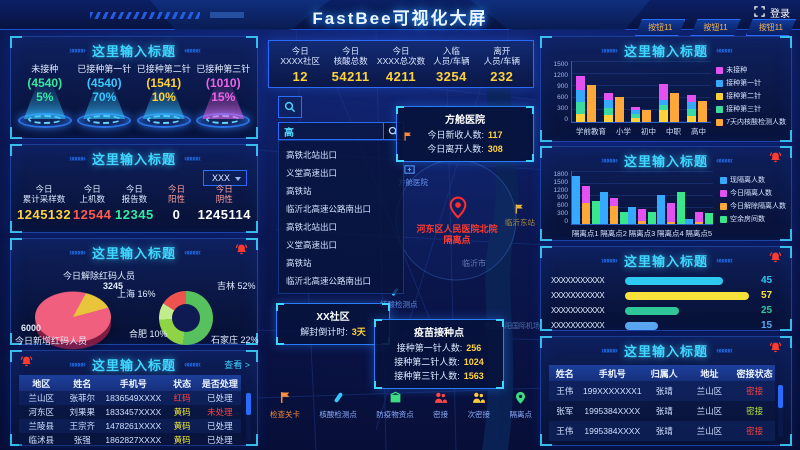 This screenshot has height=450, width=800. Describe the element at coordinates (285, 405) in the screenshot. I see `map-legend-button: 检查关卡` at that location.